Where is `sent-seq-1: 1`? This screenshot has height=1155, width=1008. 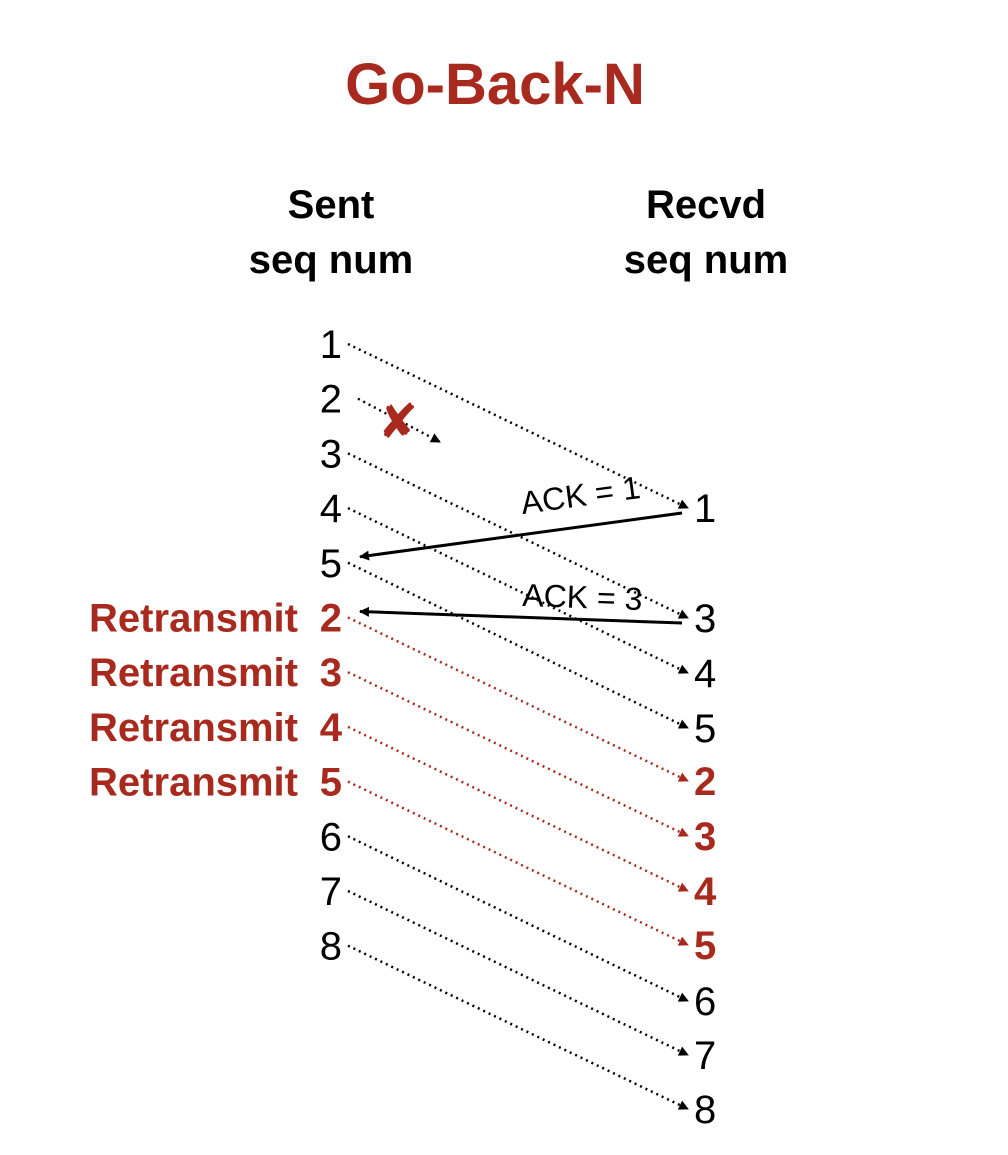
sent-seq-1: 1 is located at coordinates (331, 345).